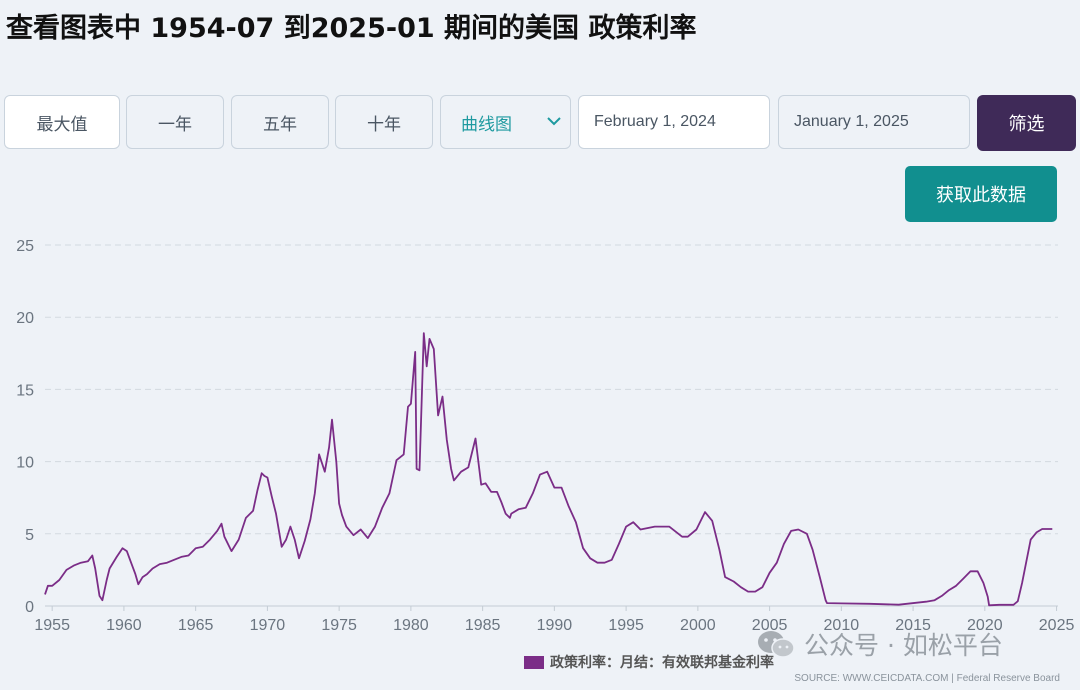 This screenshot has height=690, width=1080. Describe the element at coordinates (25, 463) in the screenshot. I see `y-tick-label: 10` at that location.